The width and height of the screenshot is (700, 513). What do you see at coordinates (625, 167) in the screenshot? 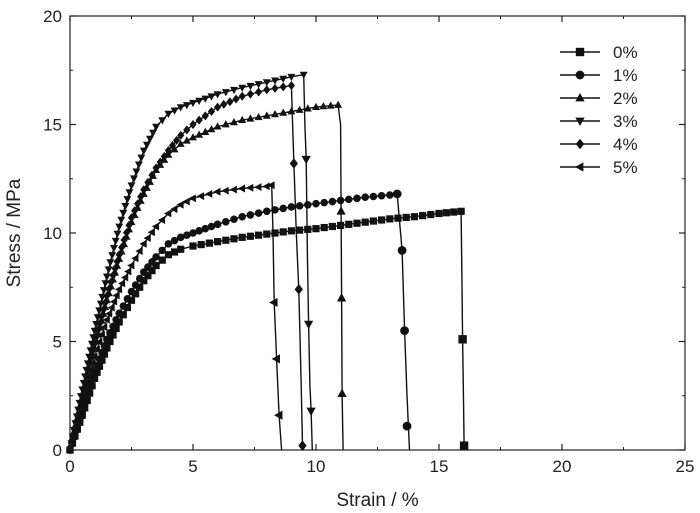
I see `legend-label: 5%` at bounding box center [625, 167].